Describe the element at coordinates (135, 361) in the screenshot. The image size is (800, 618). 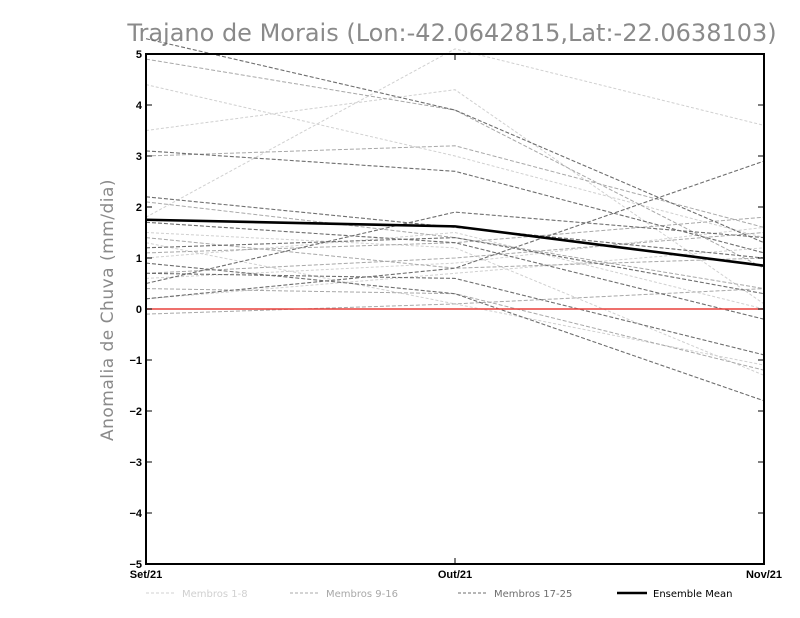
I see `y-tick-label: −1` at that location.